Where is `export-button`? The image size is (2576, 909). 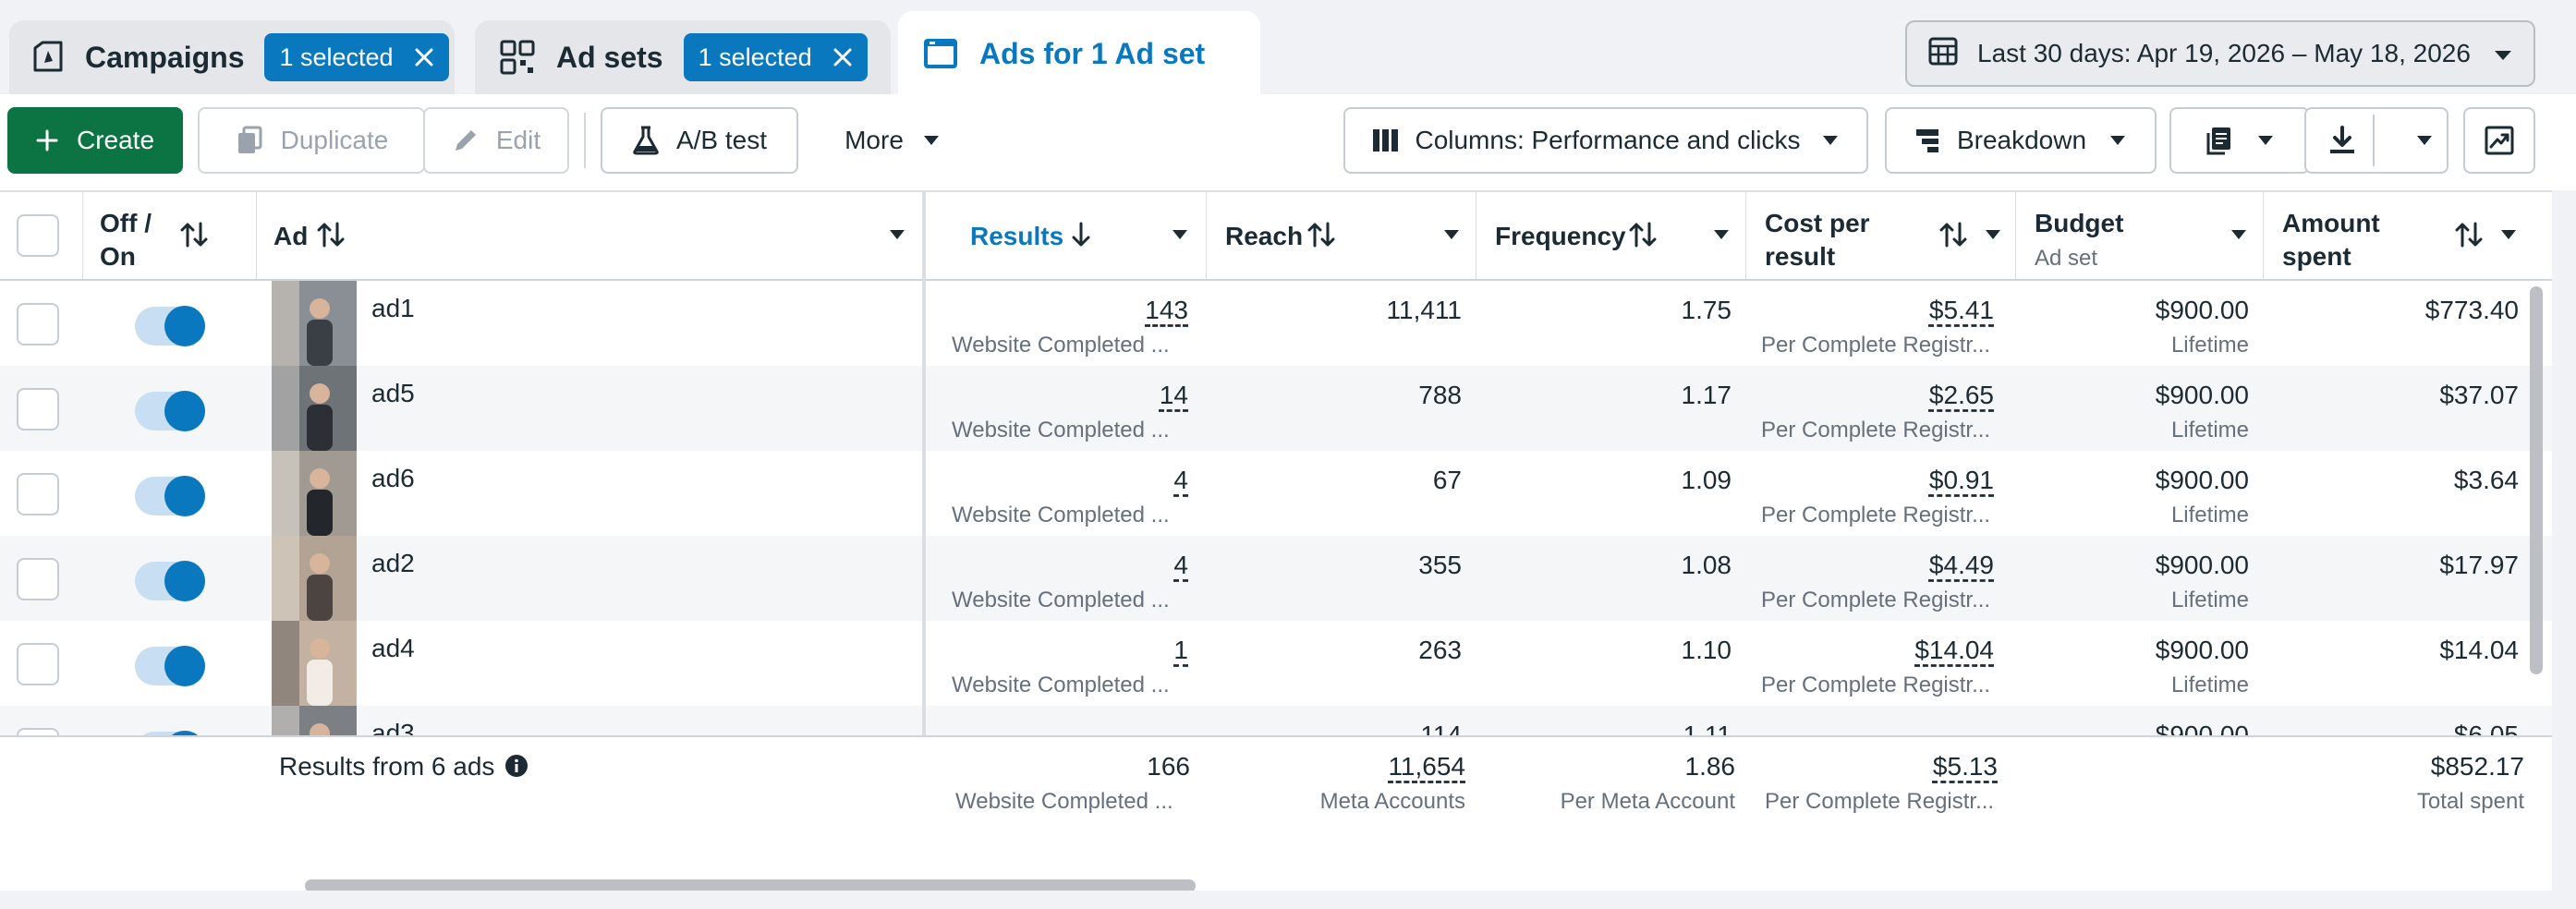
export-button is located at coordinates (2376, 140).